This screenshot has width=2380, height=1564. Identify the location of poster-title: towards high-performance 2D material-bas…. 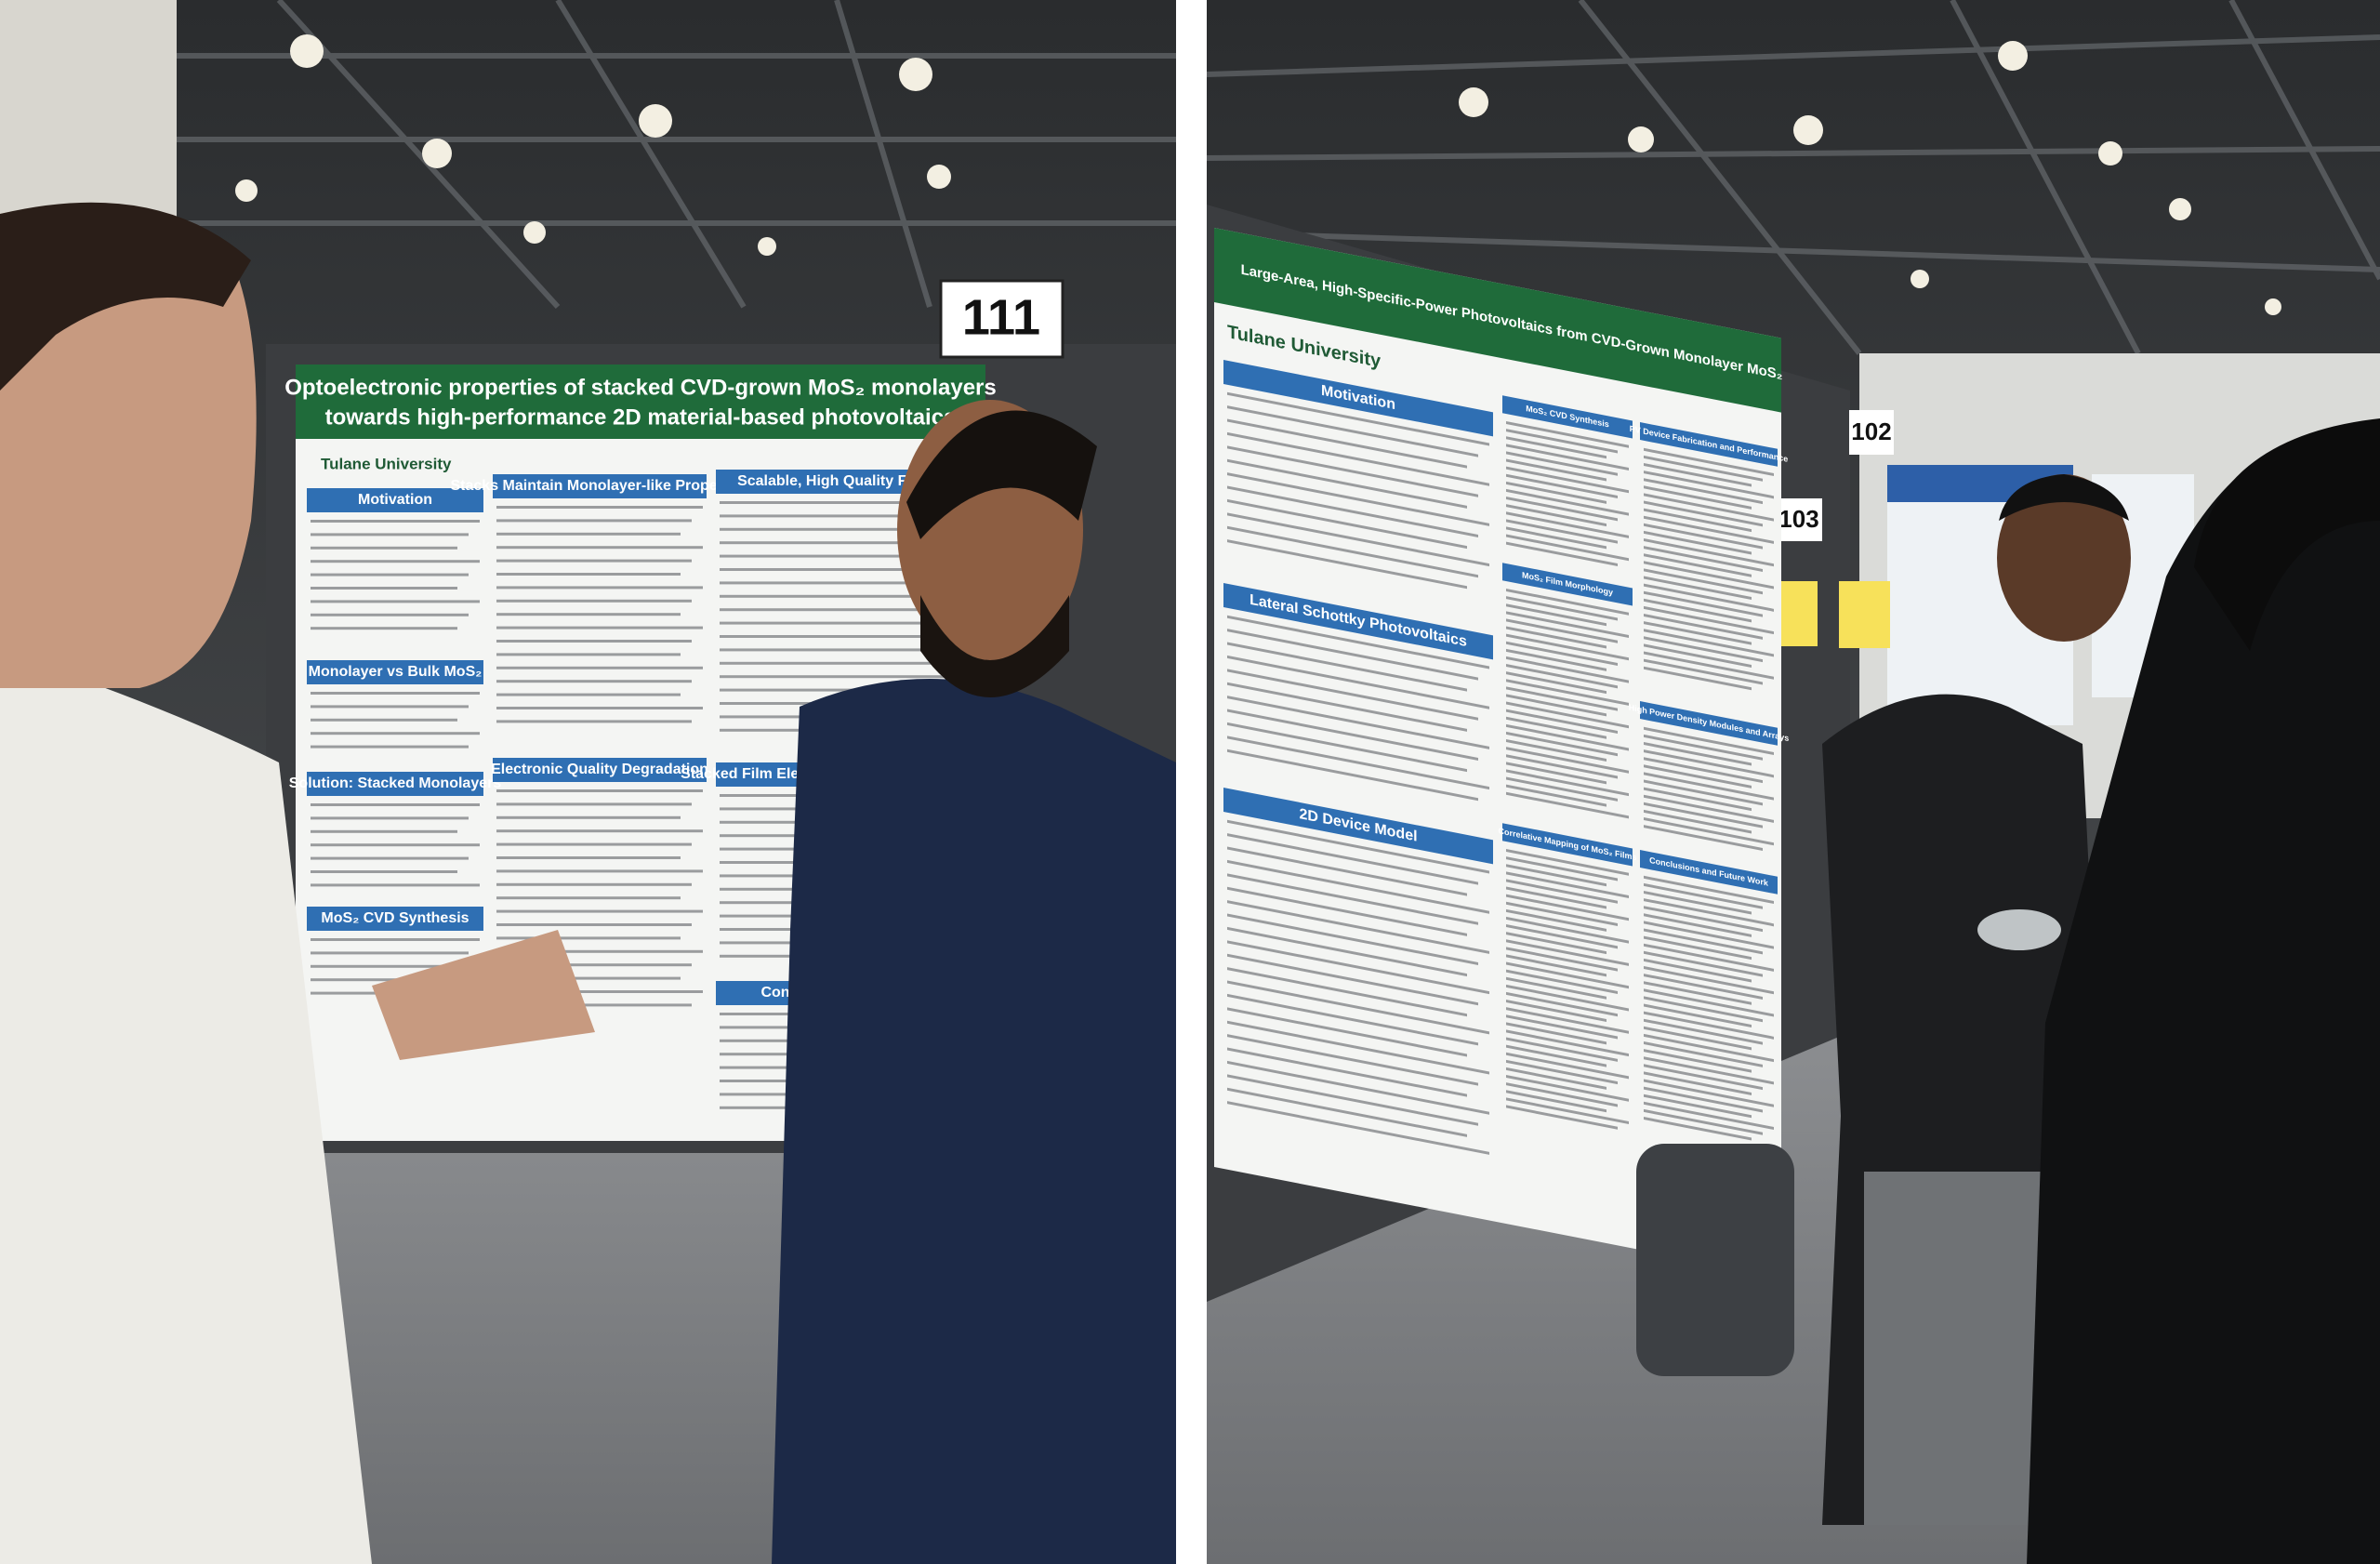
(641, 417).